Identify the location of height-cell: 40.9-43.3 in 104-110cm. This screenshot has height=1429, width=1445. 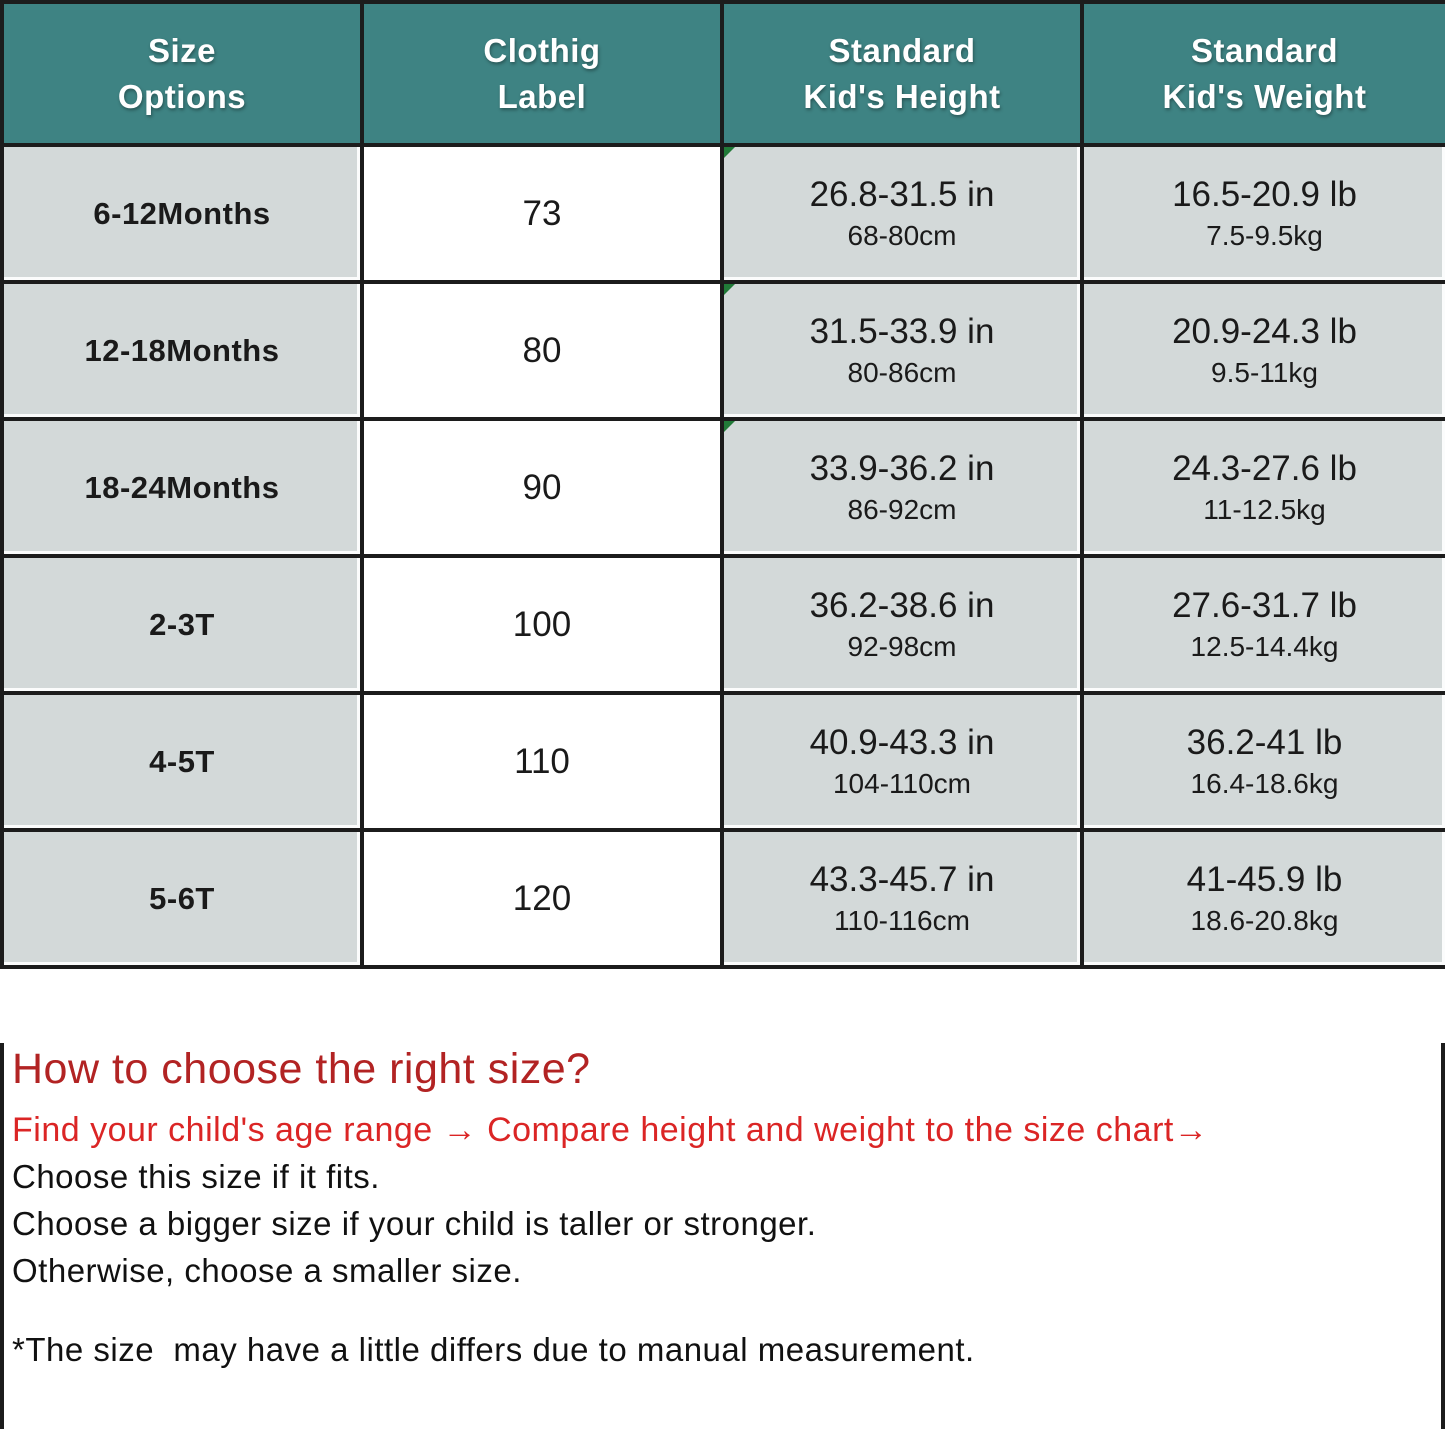
(902, 761).